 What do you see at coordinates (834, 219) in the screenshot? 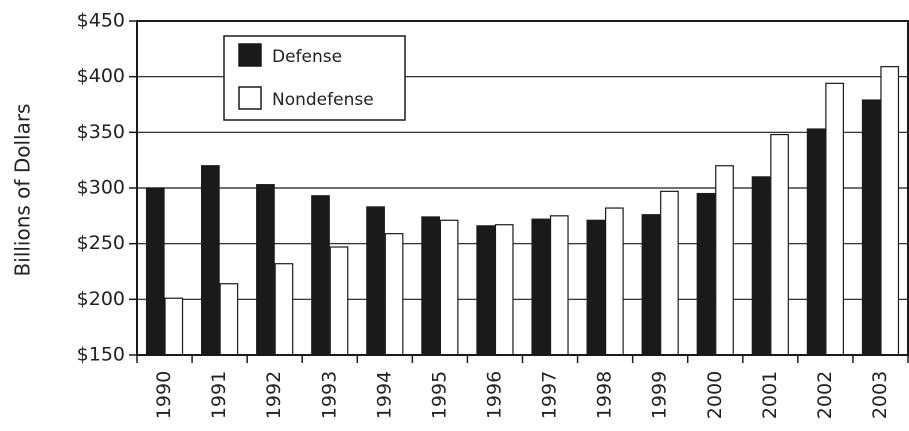
I see `bar-nondefense-2002` at bounding box center [834, 219].